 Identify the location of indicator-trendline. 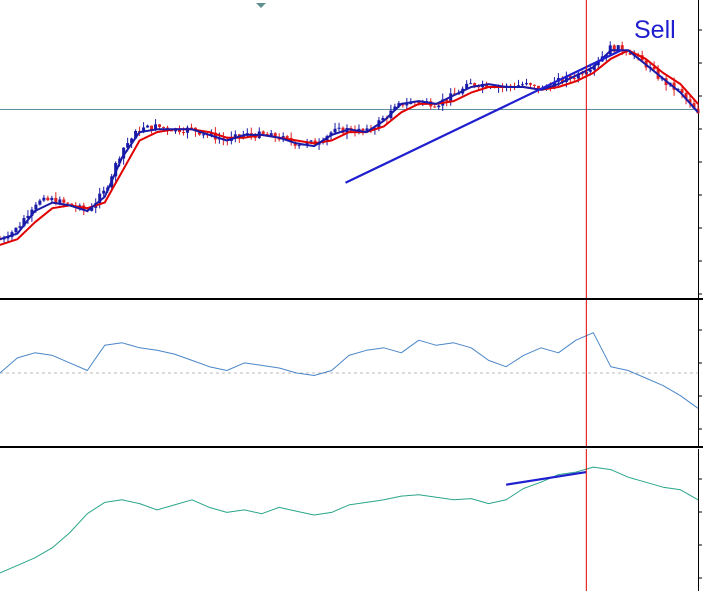
(546, 478).